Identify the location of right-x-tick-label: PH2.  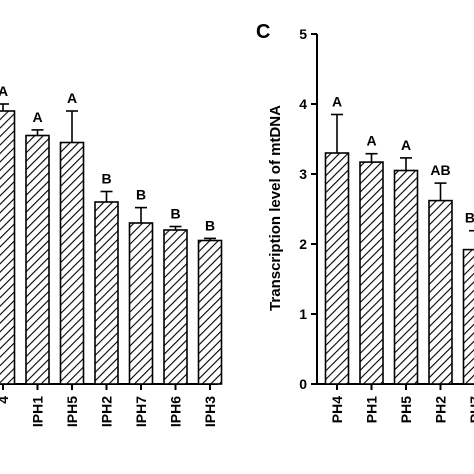
(441, 409).